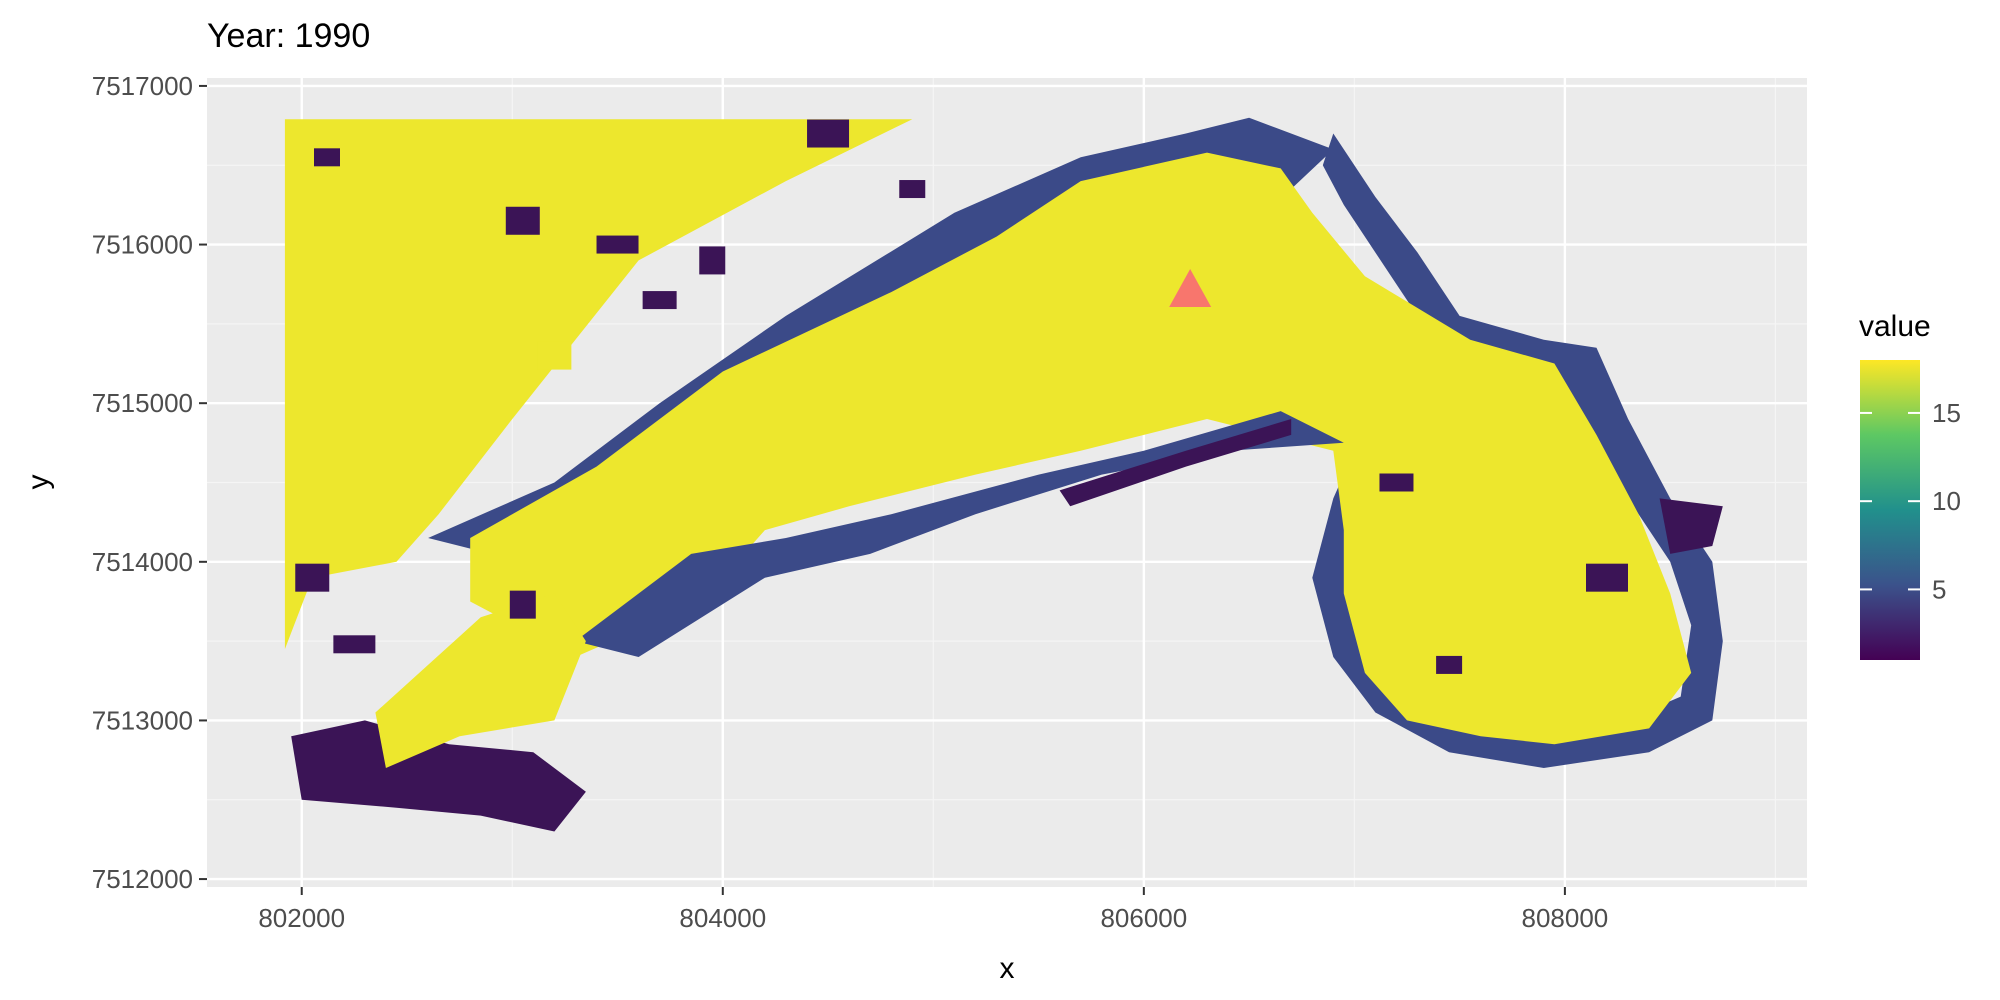  What do you see at coordinates (301, 918) in the screenshot?
I see `x-tick-label: 802000` at bounding box center [301, 918].